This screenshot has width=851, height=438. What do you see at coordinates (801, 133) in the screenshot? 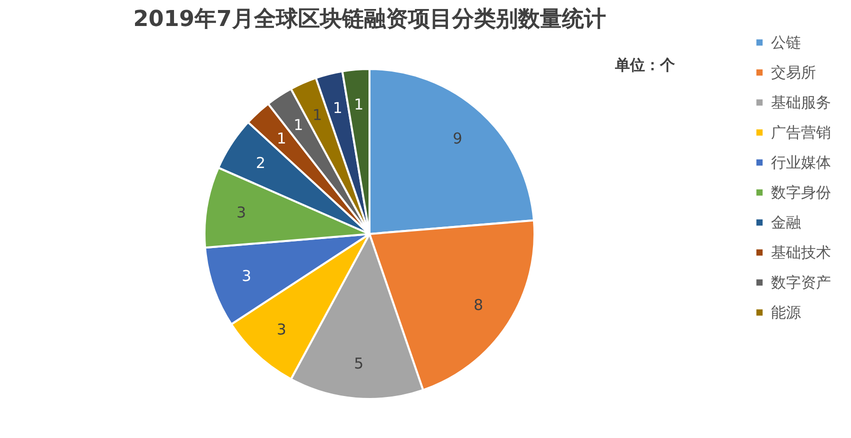
I see `legend-label: 广告营销` at bounding box center [801, 133].